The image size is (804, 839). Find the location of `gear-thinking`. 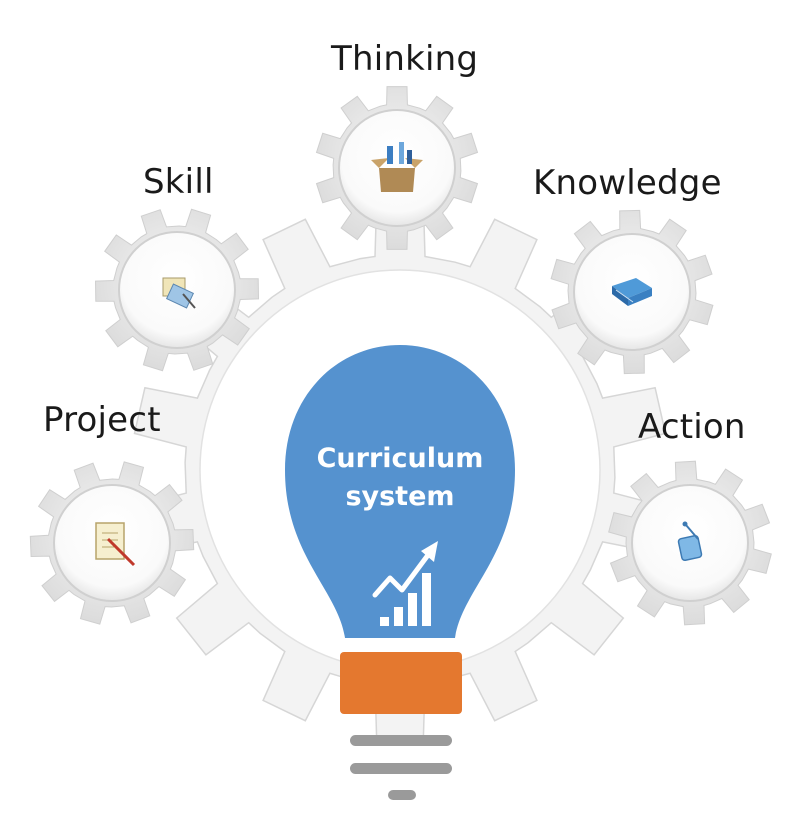

gear-thinking is located at coordinates (397, 168).